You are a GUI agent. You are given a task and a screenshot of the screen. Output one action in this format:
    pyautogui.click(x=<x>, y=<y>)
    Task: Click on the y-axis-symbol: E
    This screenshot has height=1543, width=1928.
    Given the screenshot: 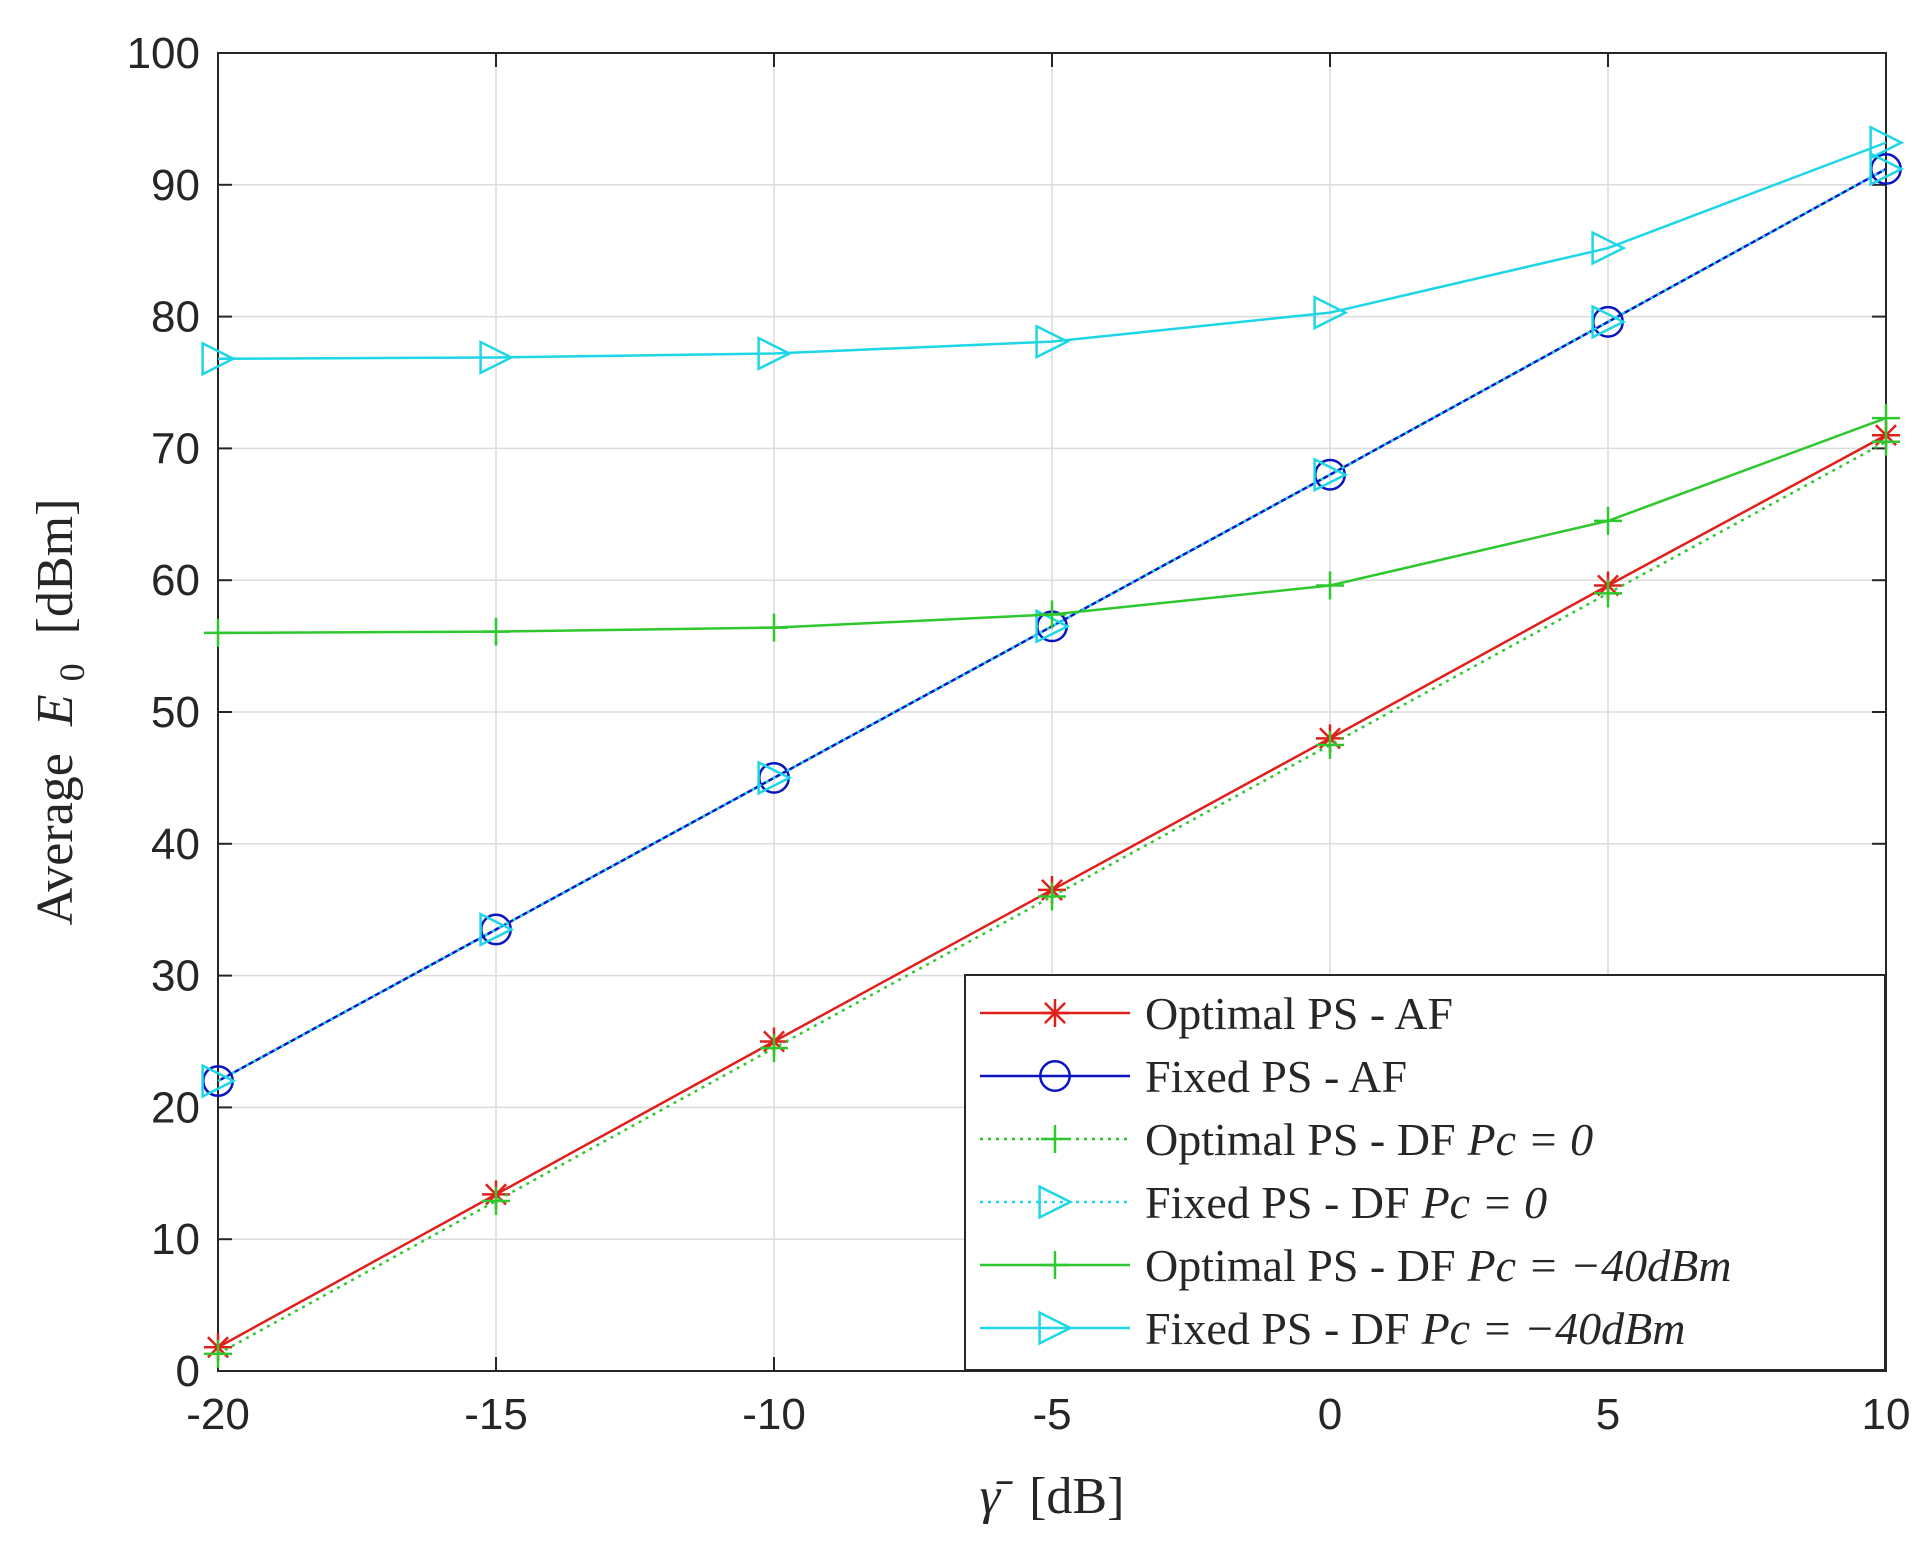 What is the action you would take?
    pyautogui.click(x=55, y=710)
    